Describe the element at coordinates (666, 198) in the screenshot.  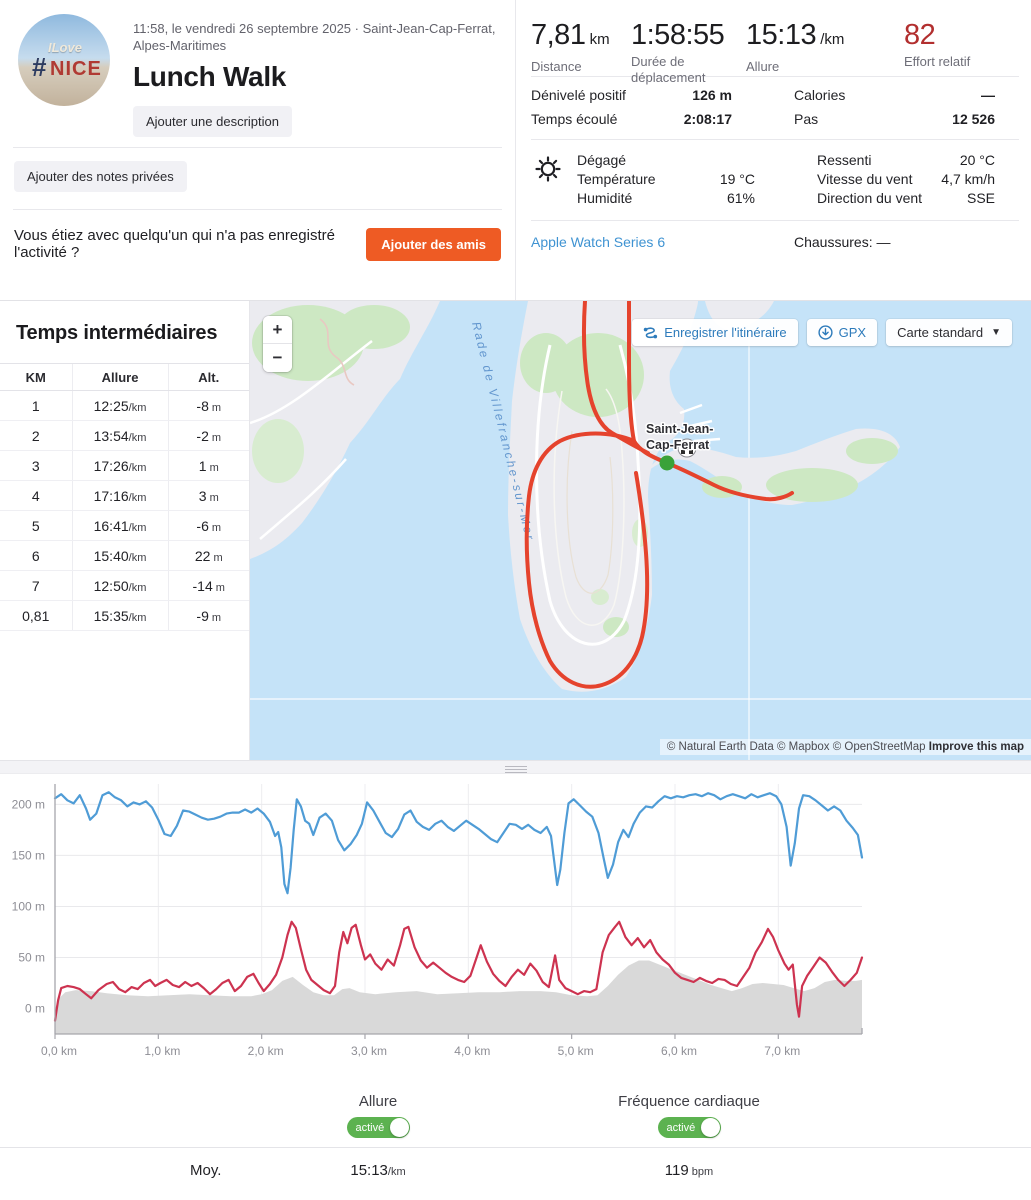
I see `weather-humidity: Humidité 61%` at that location.